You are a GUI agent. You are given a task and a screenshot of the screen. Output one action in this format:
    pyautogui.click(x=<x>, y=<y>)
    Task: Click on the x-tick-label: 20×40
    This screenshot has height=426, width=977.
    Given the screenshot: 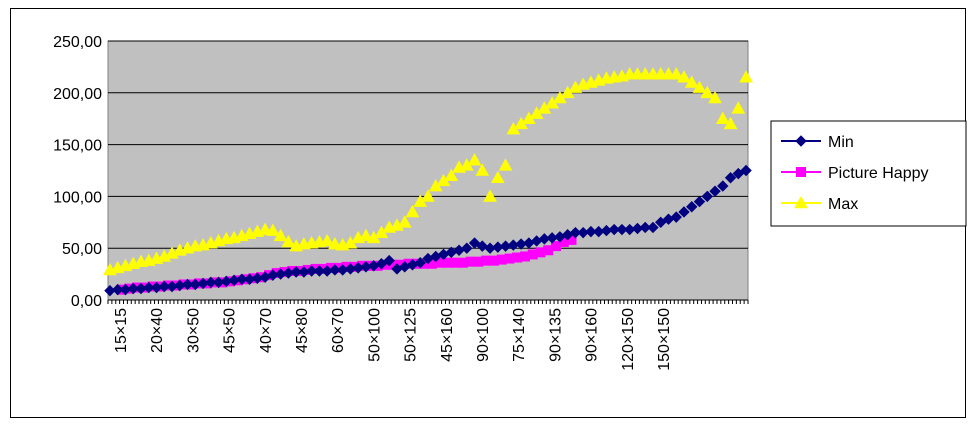 What is the action you would take?
    pyautogui.click(x=157, y=330)
    